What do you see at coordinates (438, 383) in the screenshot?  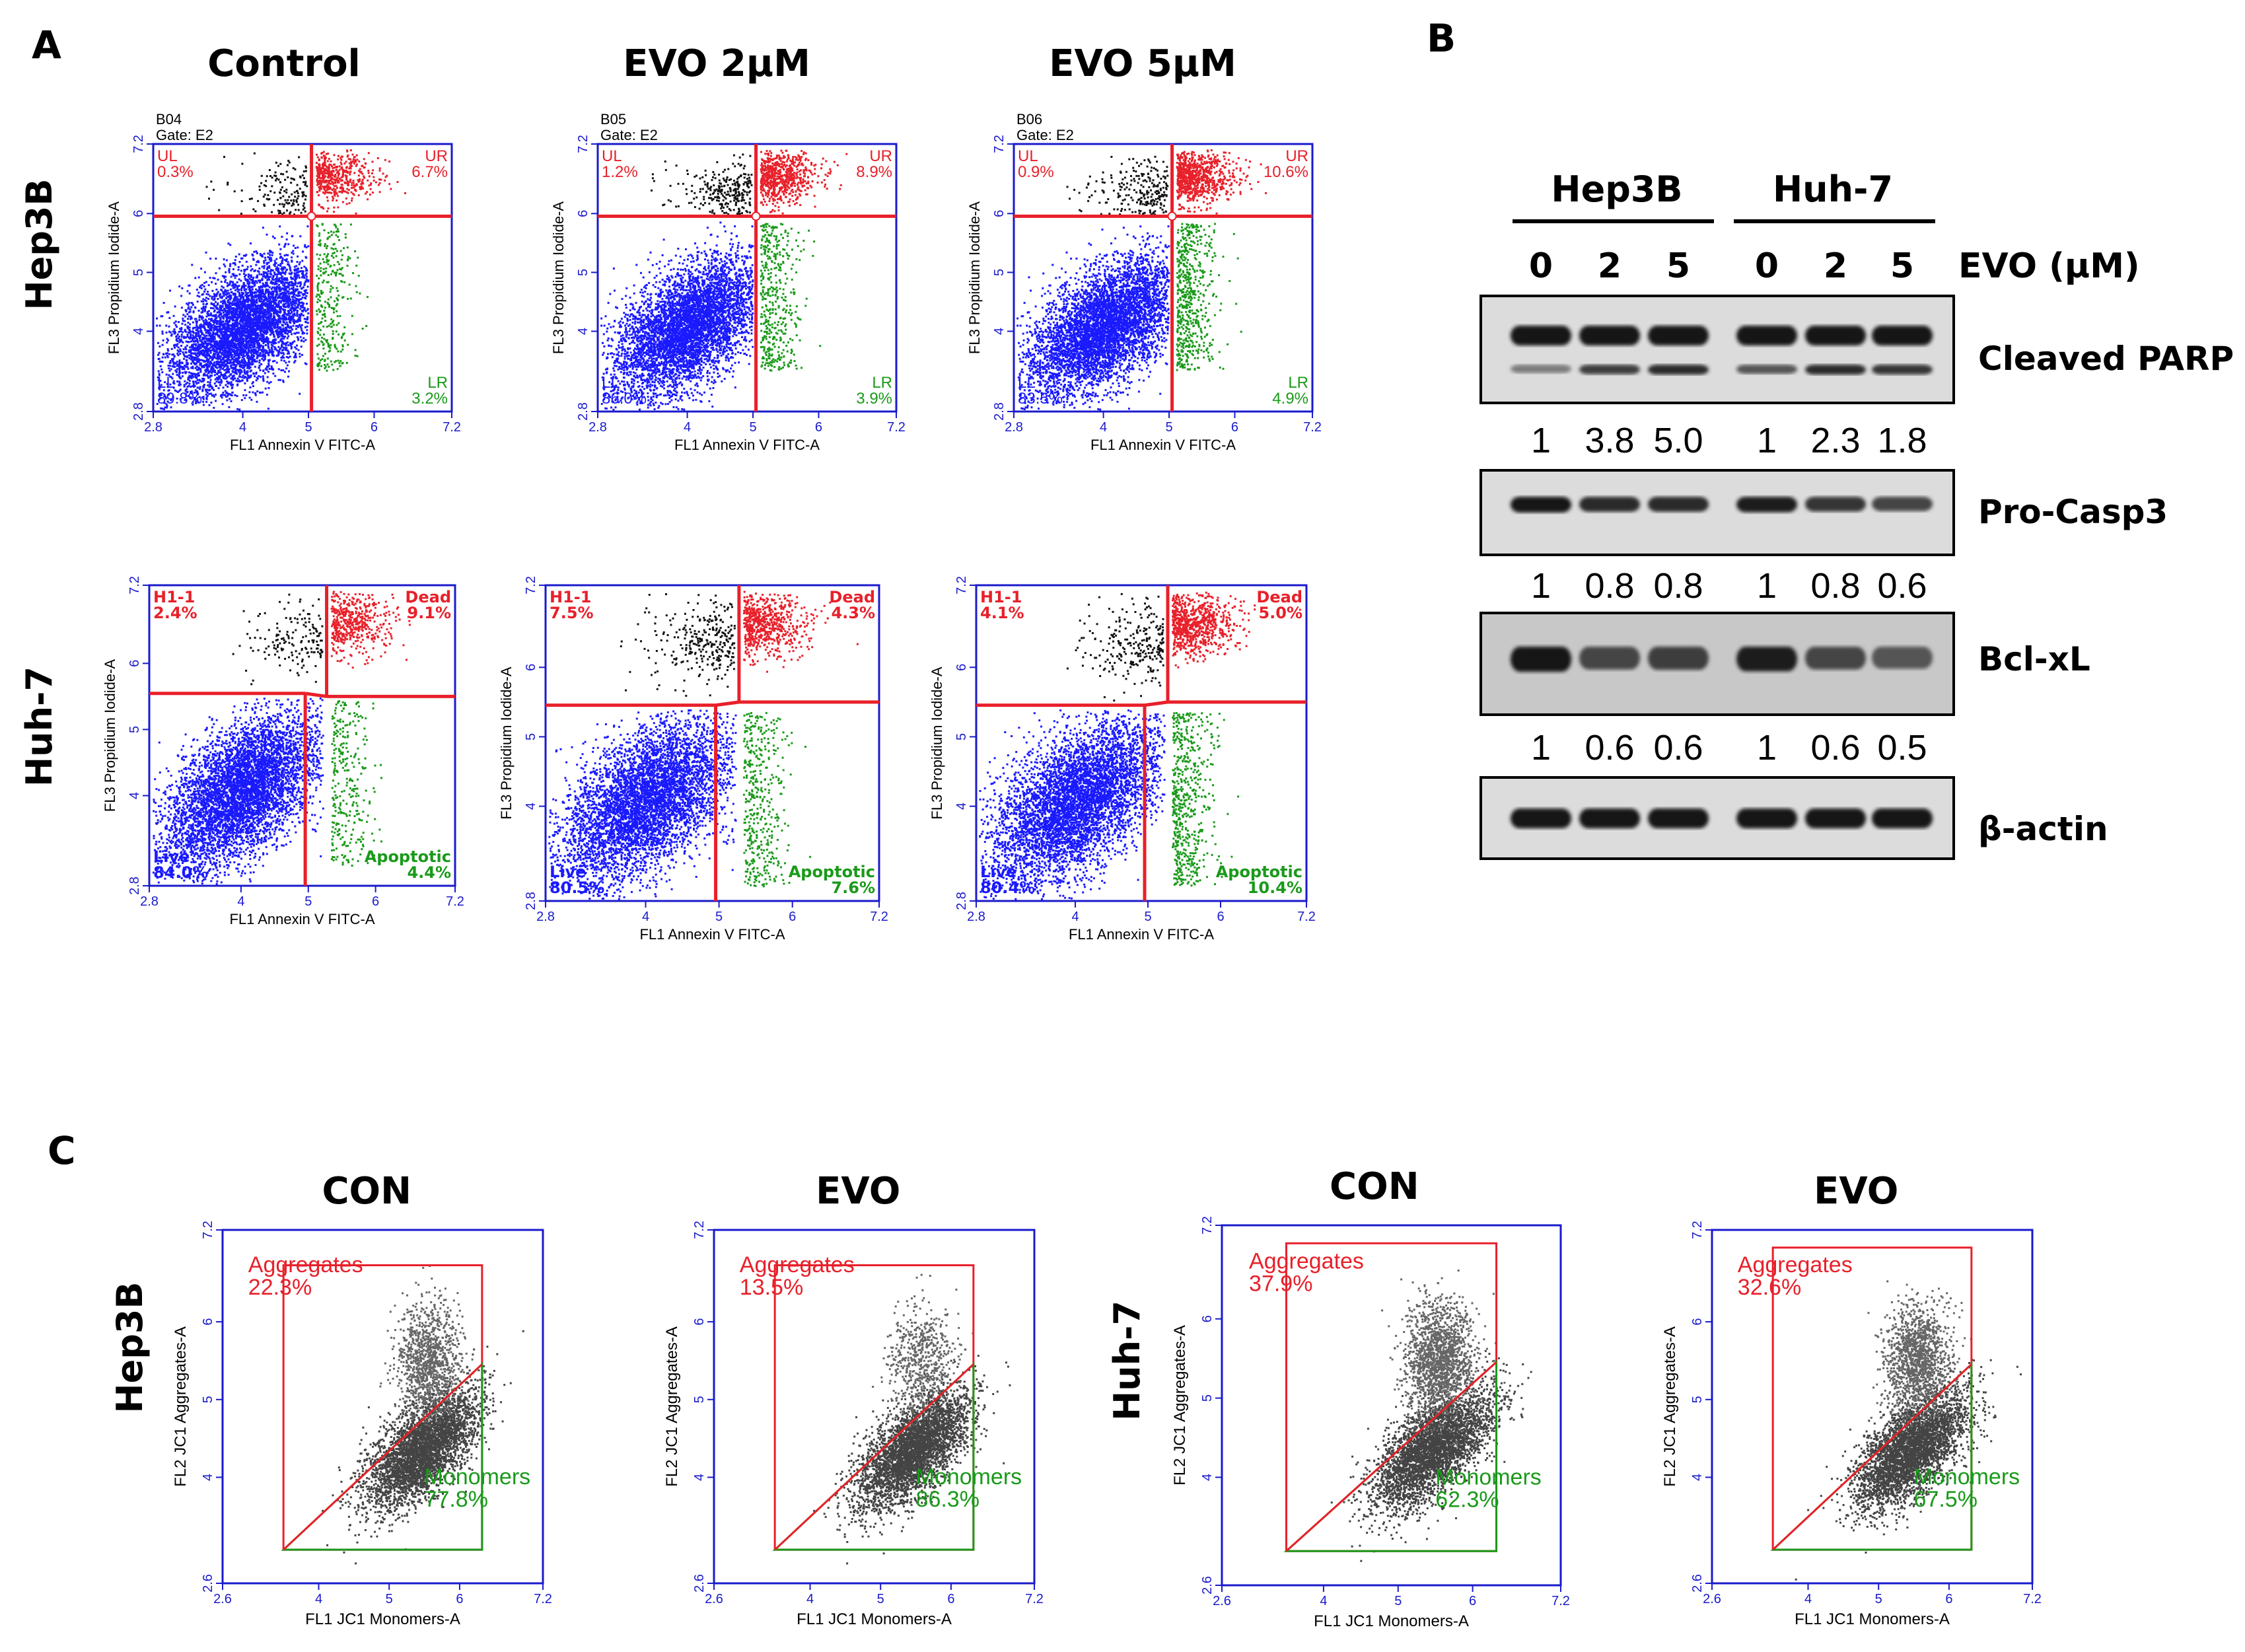 I see `quadrant-lr-label: LR` at bounding box center [438, 383].